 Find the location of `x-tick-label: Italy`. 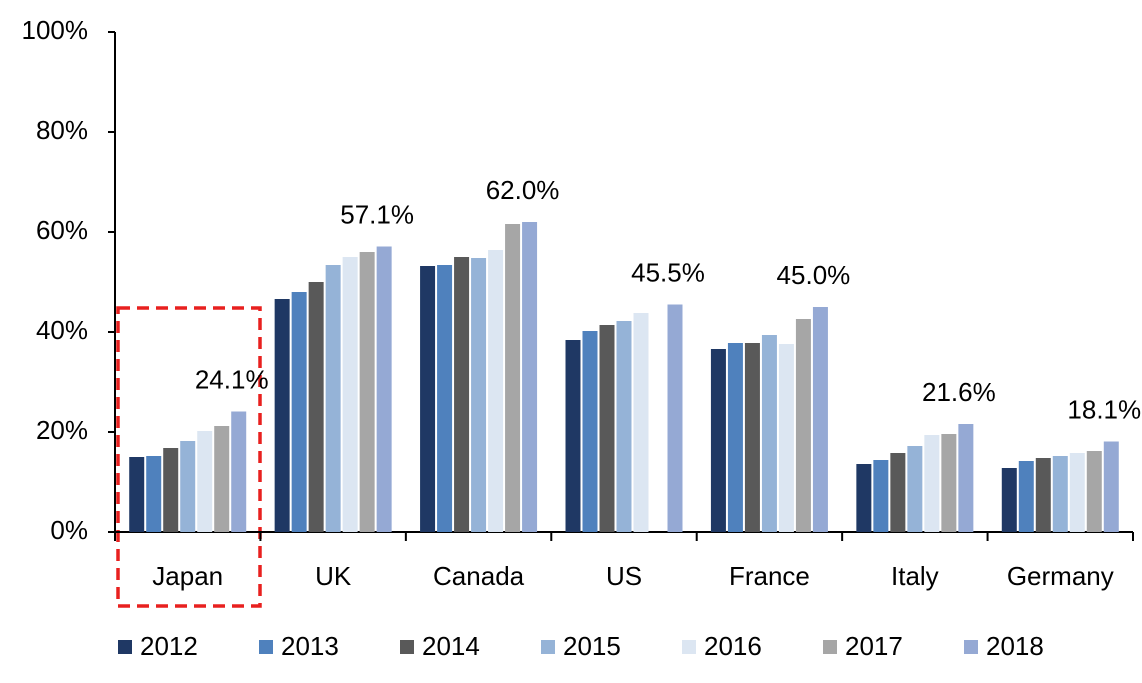

x-tick-label: Italy is located at coordinates (915, 576).